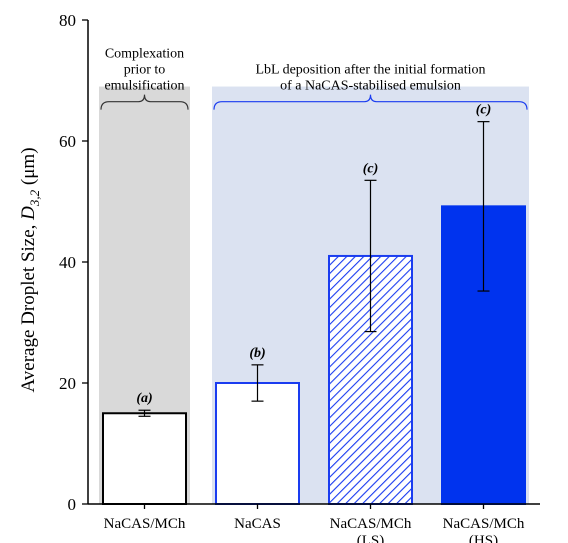 This screenshot has width=568, height=543. What do you see at coordinates (67, 20) in the screenshot?
I see `y-tick-label: 80` at bounding box center [67, 20].